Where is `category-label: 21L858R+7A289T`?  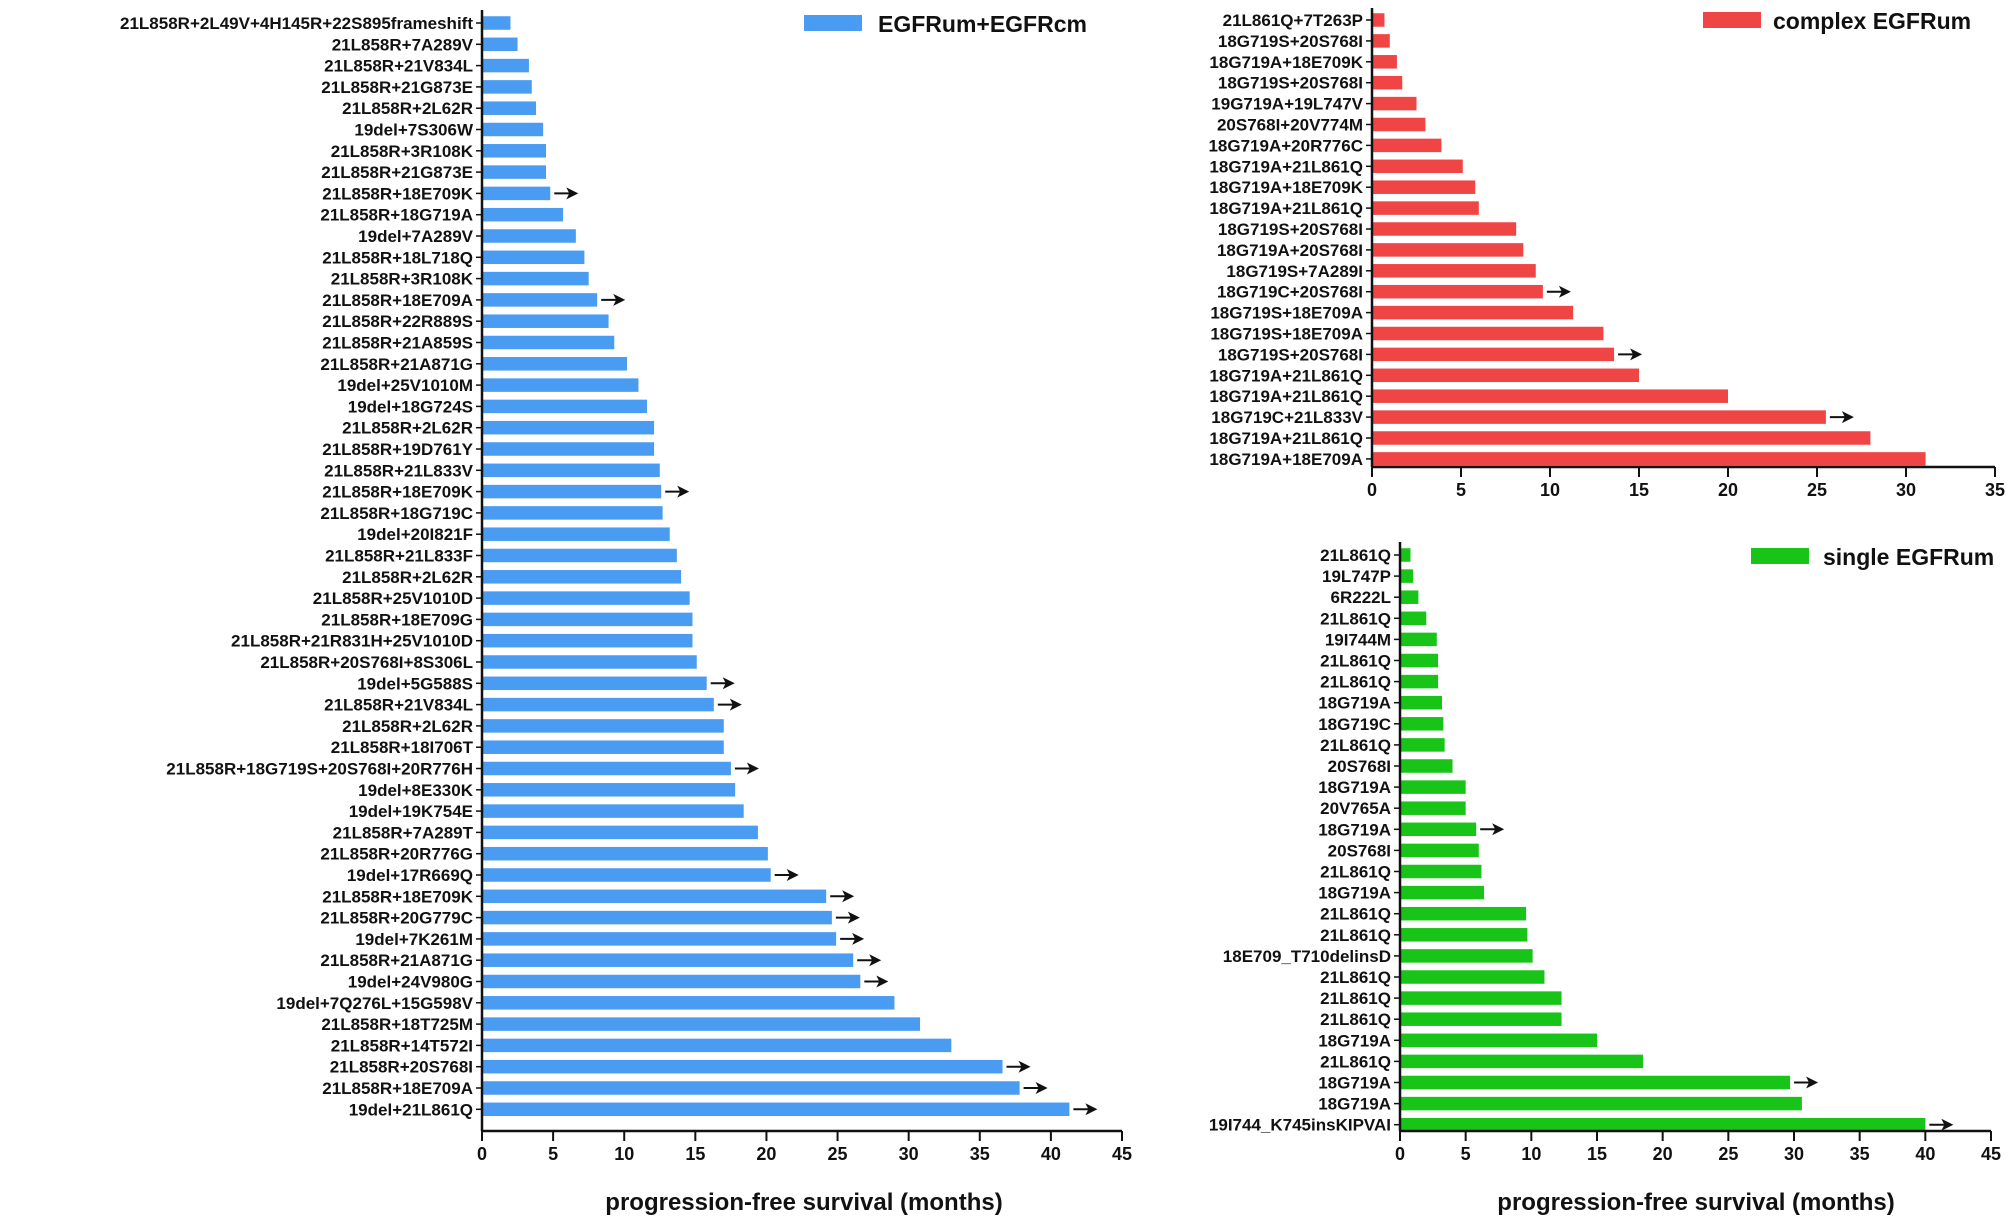 category-label: 21L858R+7A289T is located at coordinates (403, 832).